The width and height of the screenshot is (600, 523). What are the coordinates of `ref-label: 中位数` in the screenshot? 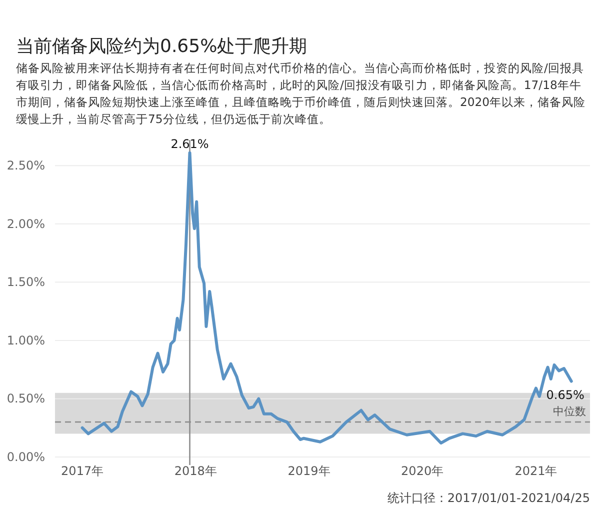 It's located at (569, 411).